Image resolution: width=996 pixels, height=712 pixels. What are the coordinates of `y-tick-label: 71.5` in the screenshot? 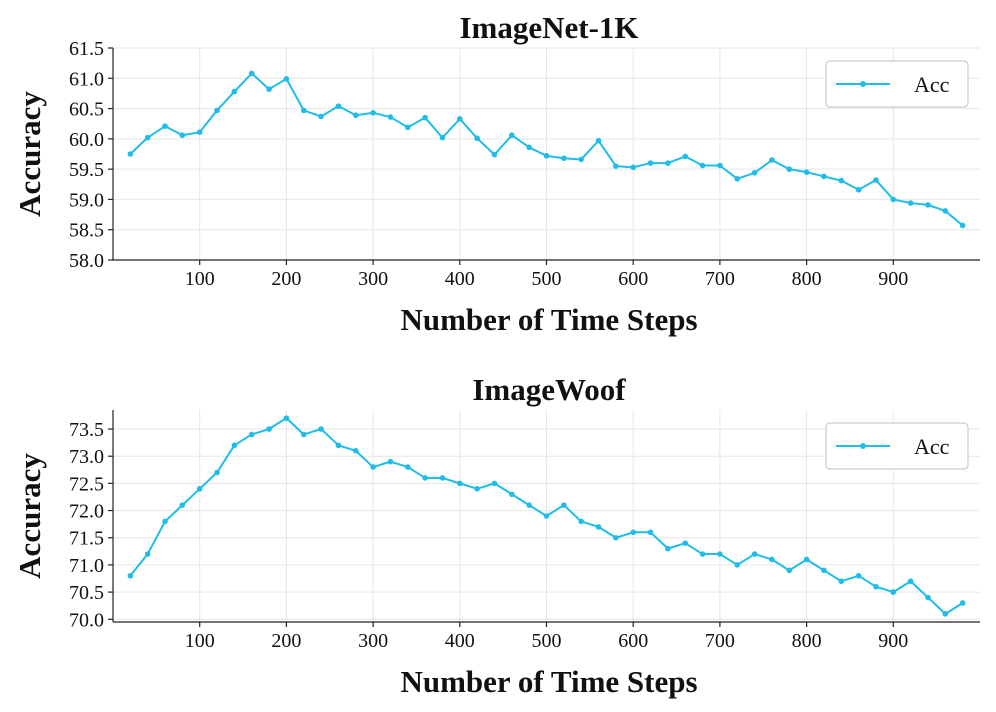 It's located at (86, 539).